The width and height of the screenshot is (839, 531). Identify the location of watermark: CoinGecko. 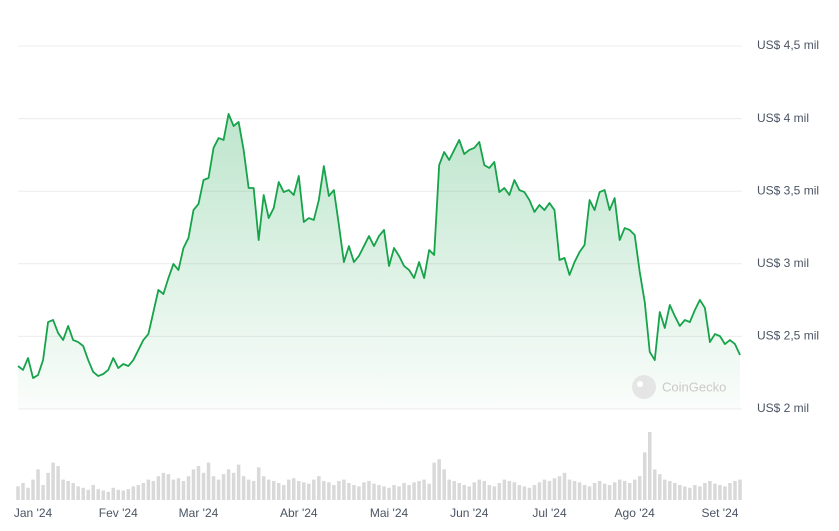
(679, 387).